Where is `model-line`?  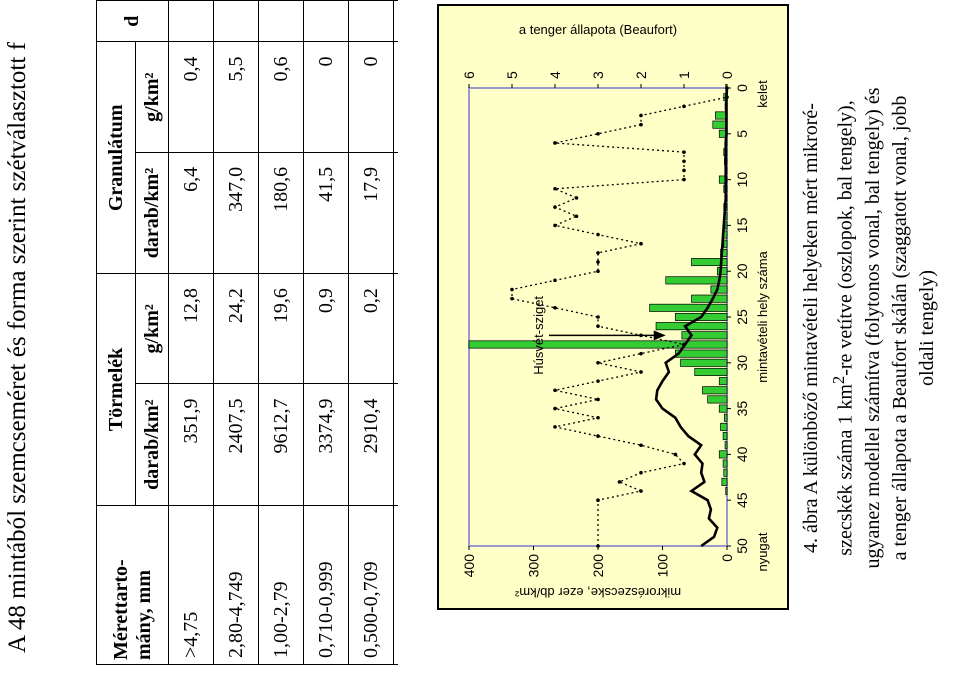 model-line is located at coordinates (691, 317).